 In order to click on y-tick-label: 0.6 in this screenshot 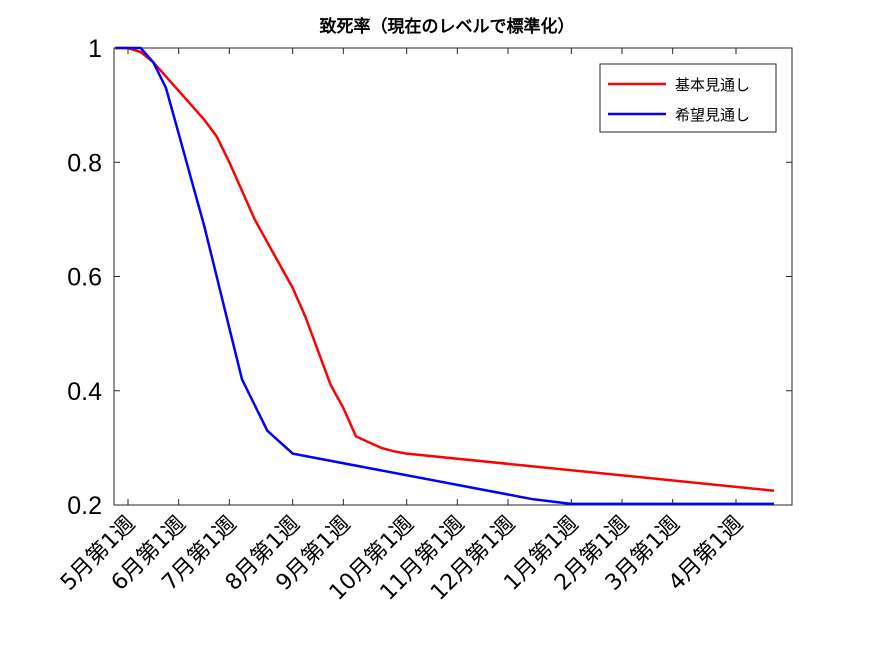, I will do `click(84, 278)`.